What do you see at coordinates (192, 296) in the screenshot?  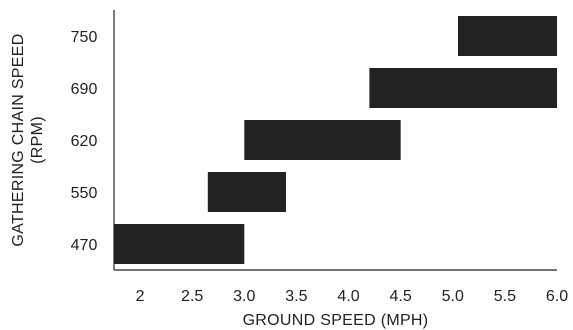 I see `x-tick-label-2-5: 2.5` at bounding box center [192, 296].